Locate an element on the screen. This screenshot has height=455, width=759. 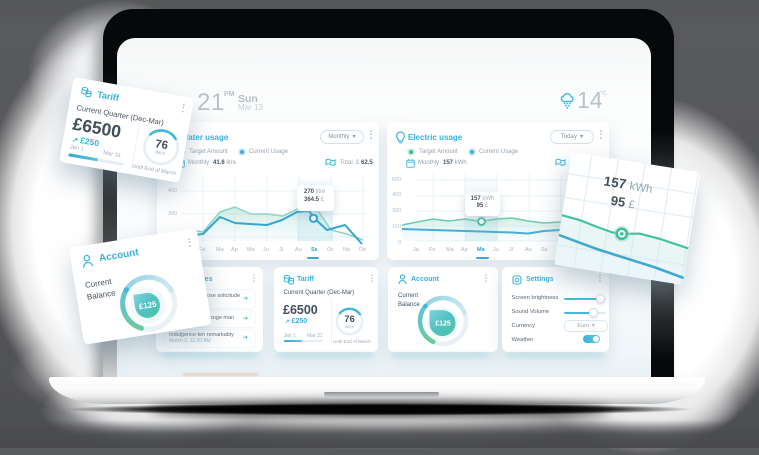
svg-text: No is located at coordinates (346, 249).